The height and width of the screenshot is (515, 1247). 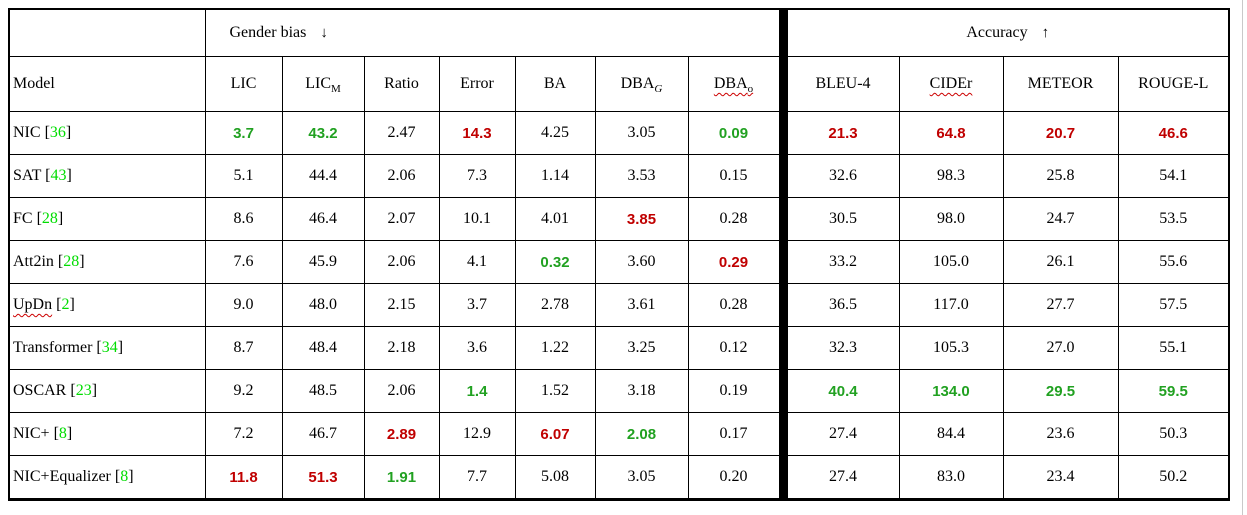 I want to click on value-cell: 1.14, so click(x=555, y=176).